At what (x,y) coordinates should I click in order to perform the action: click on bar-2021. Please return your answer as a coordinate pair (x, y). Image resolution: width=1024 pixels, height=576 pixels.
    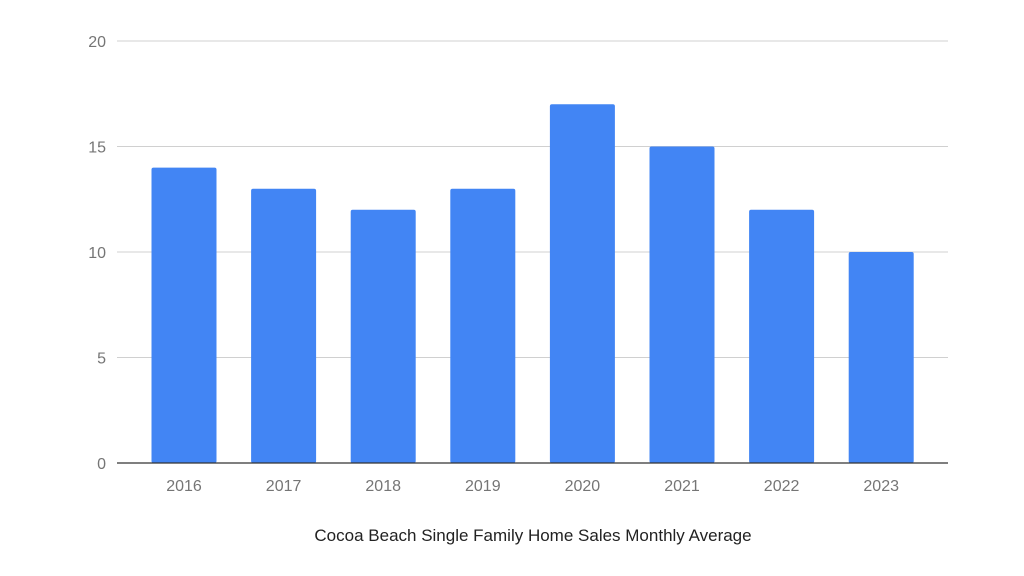
    Looking at the image, I should click on (682, 305).